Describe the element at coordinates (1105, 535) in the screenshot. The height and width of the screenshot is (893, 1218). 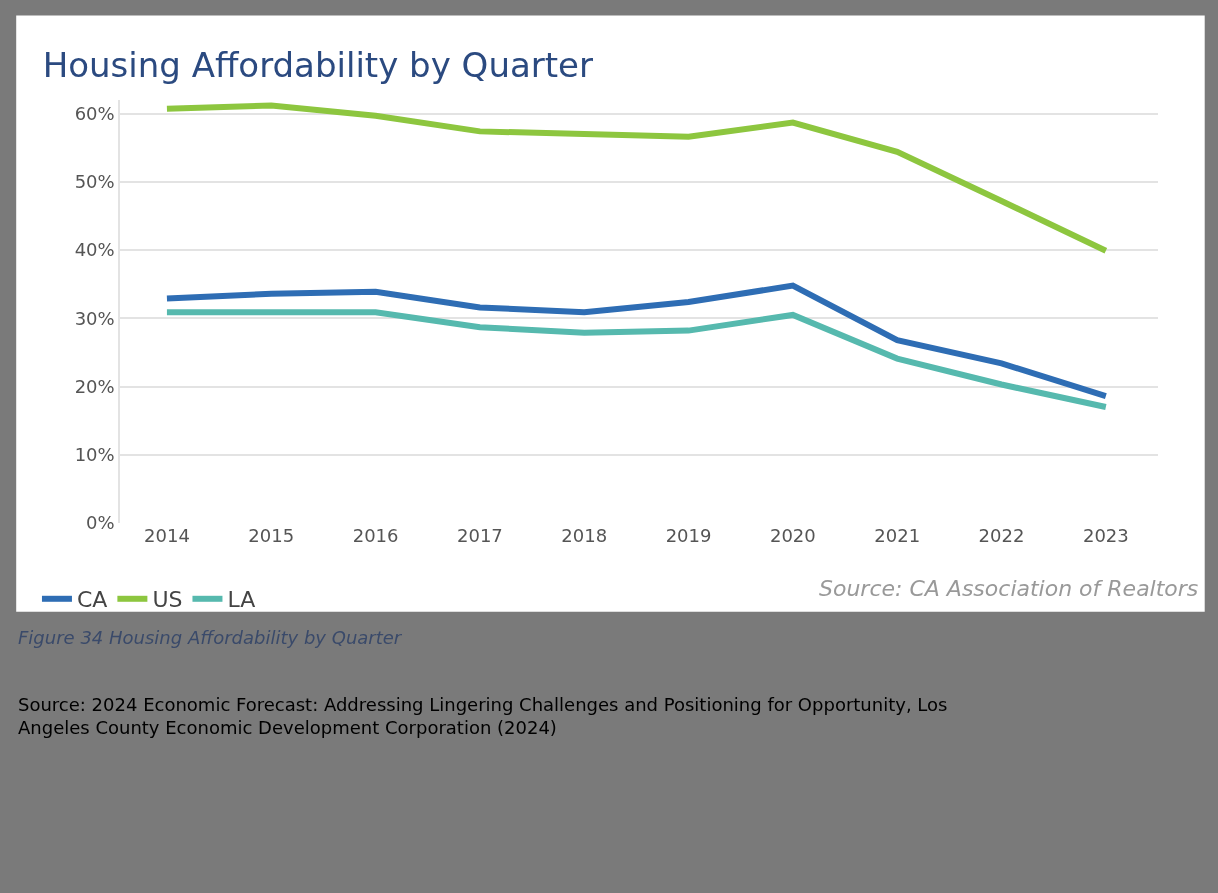
I see `x-tick-label: 2023` at that location.